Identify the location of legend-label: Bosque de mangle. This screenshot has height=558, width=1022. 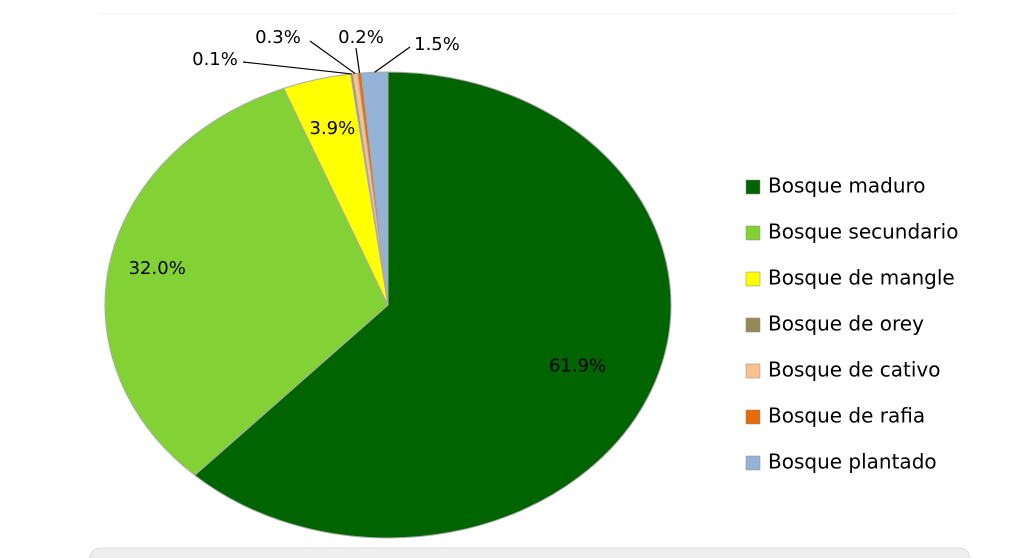
(861, 278).